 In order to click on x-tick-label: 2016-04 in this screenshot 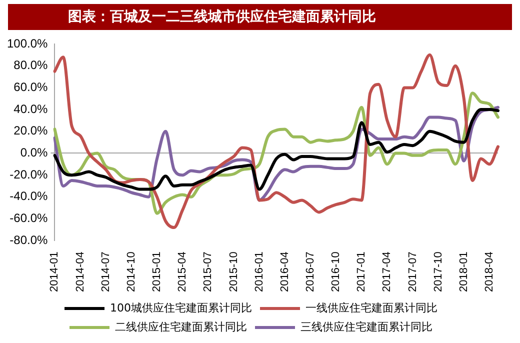, I will do `click(284, 272)`.